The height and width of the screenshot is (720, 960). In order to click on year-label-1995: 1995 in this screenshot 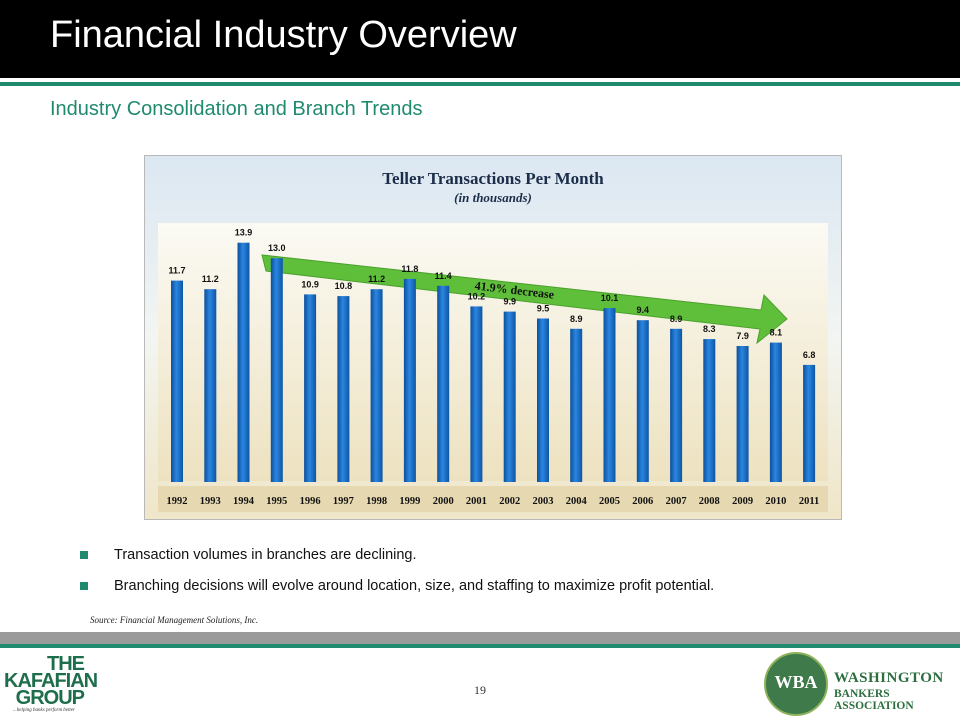, I will do `click(276, 501)`.